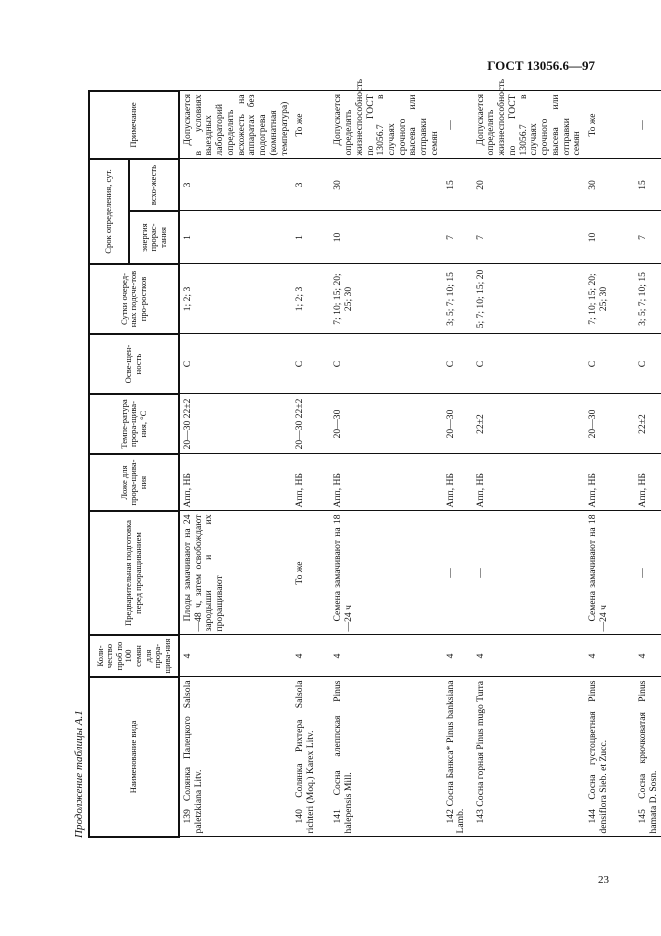  Describe the element at coordinates (134, 757) in the screenshot. I see `col-header-name: Наименование вида` at that location.